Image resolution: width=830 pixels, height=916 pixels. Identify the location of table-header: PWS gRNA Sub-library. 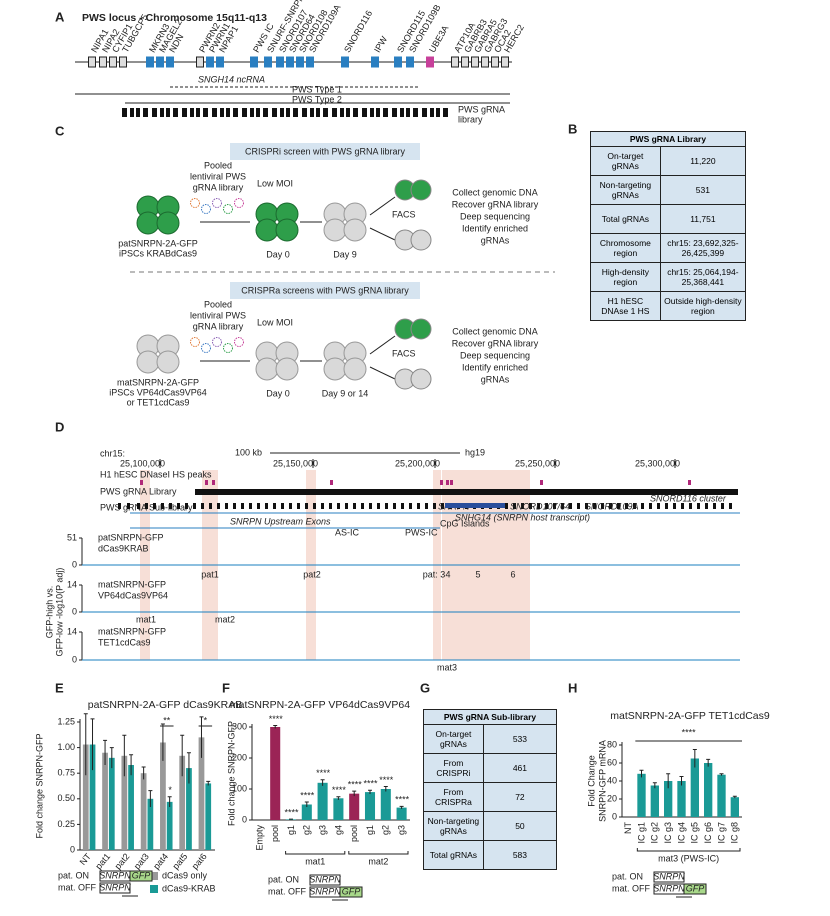
(490, 717).